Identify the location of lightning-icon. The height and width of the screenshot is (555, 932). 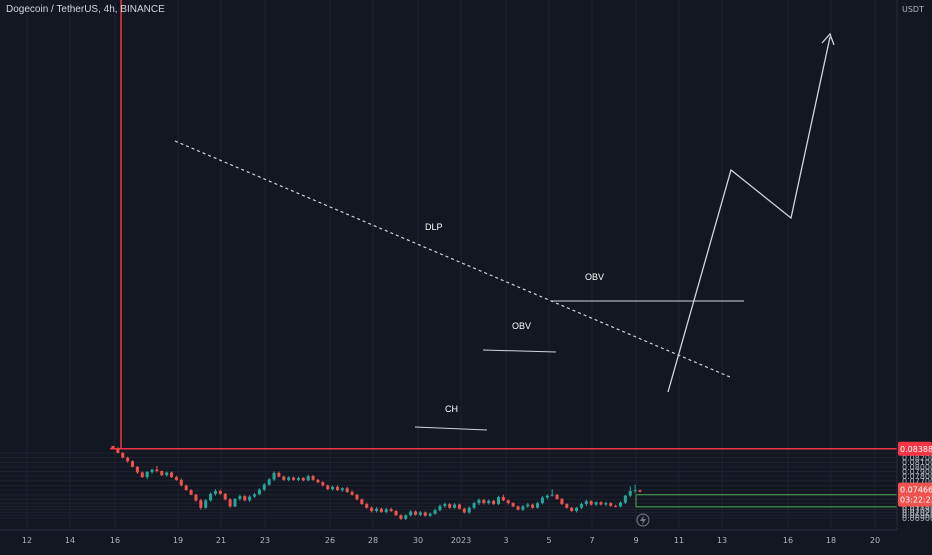
(643, 520).